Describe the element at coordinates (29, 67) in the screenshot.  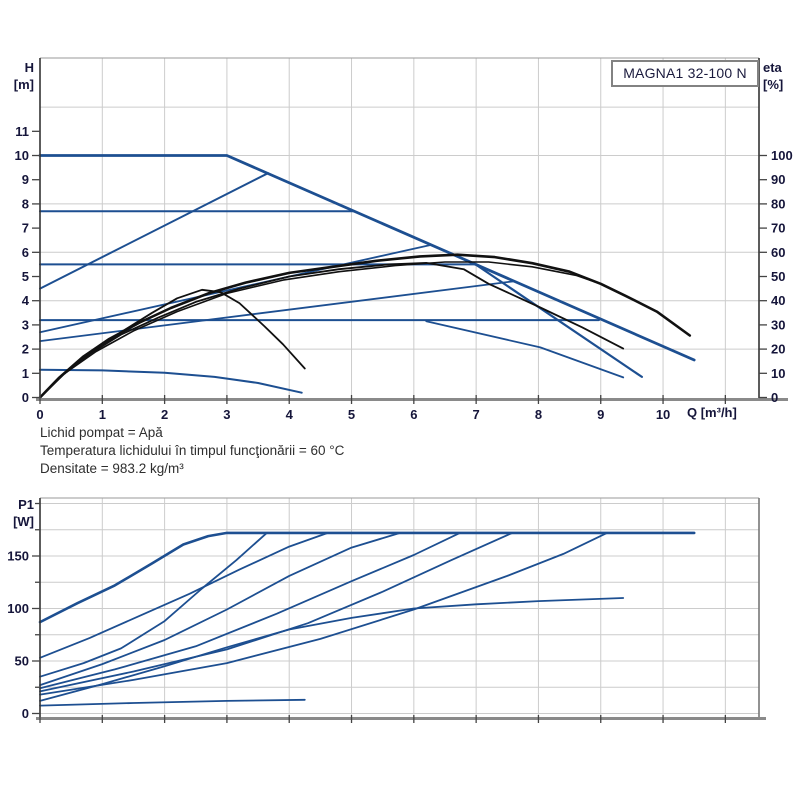
I see `h-axis-symbol: H` at that location.